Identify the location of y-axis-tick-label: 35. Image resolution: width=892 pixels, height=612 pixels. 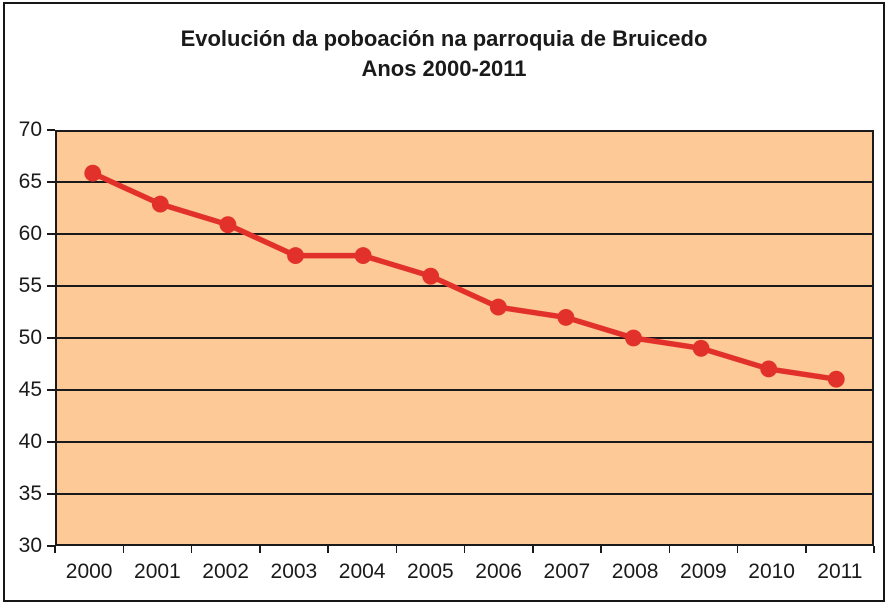
(30, 493).